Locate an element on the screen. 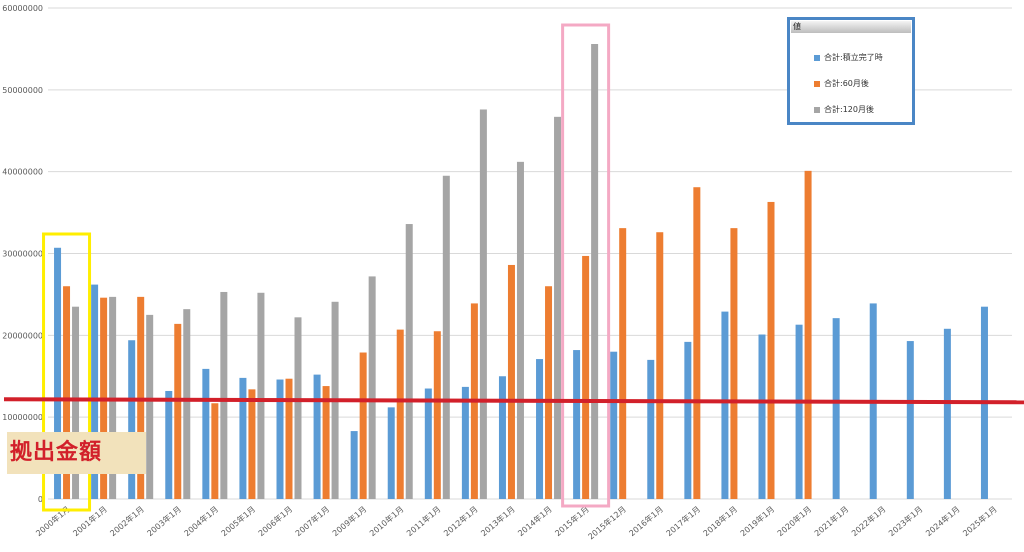  x-tick-label: 2016年1月 is located at coordinates (646, 521).